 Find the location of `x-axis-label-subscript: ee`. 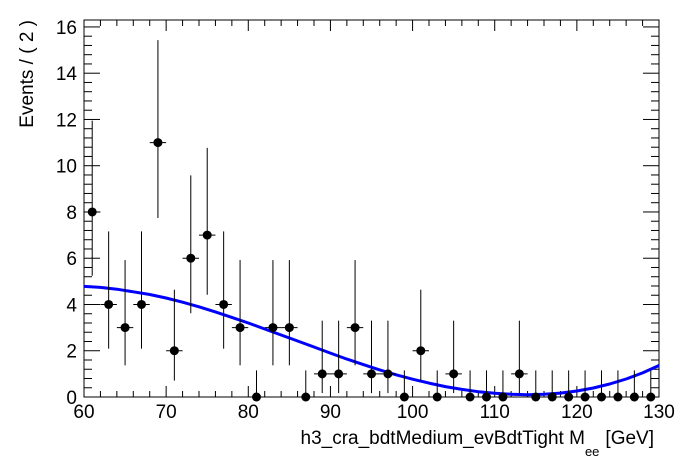

x-axis-label-subscript: ee is located at coordinates (592, 451).